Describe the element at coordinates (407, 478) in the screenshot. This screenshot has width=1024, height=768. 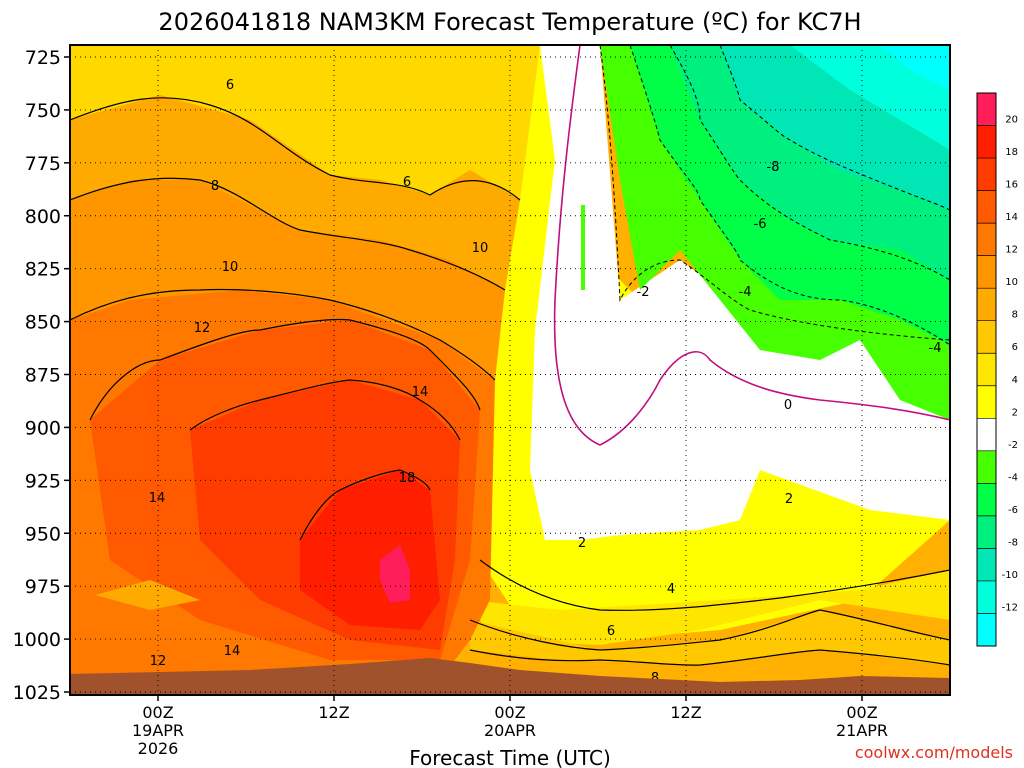
I see `contour-label: 18` at that location.